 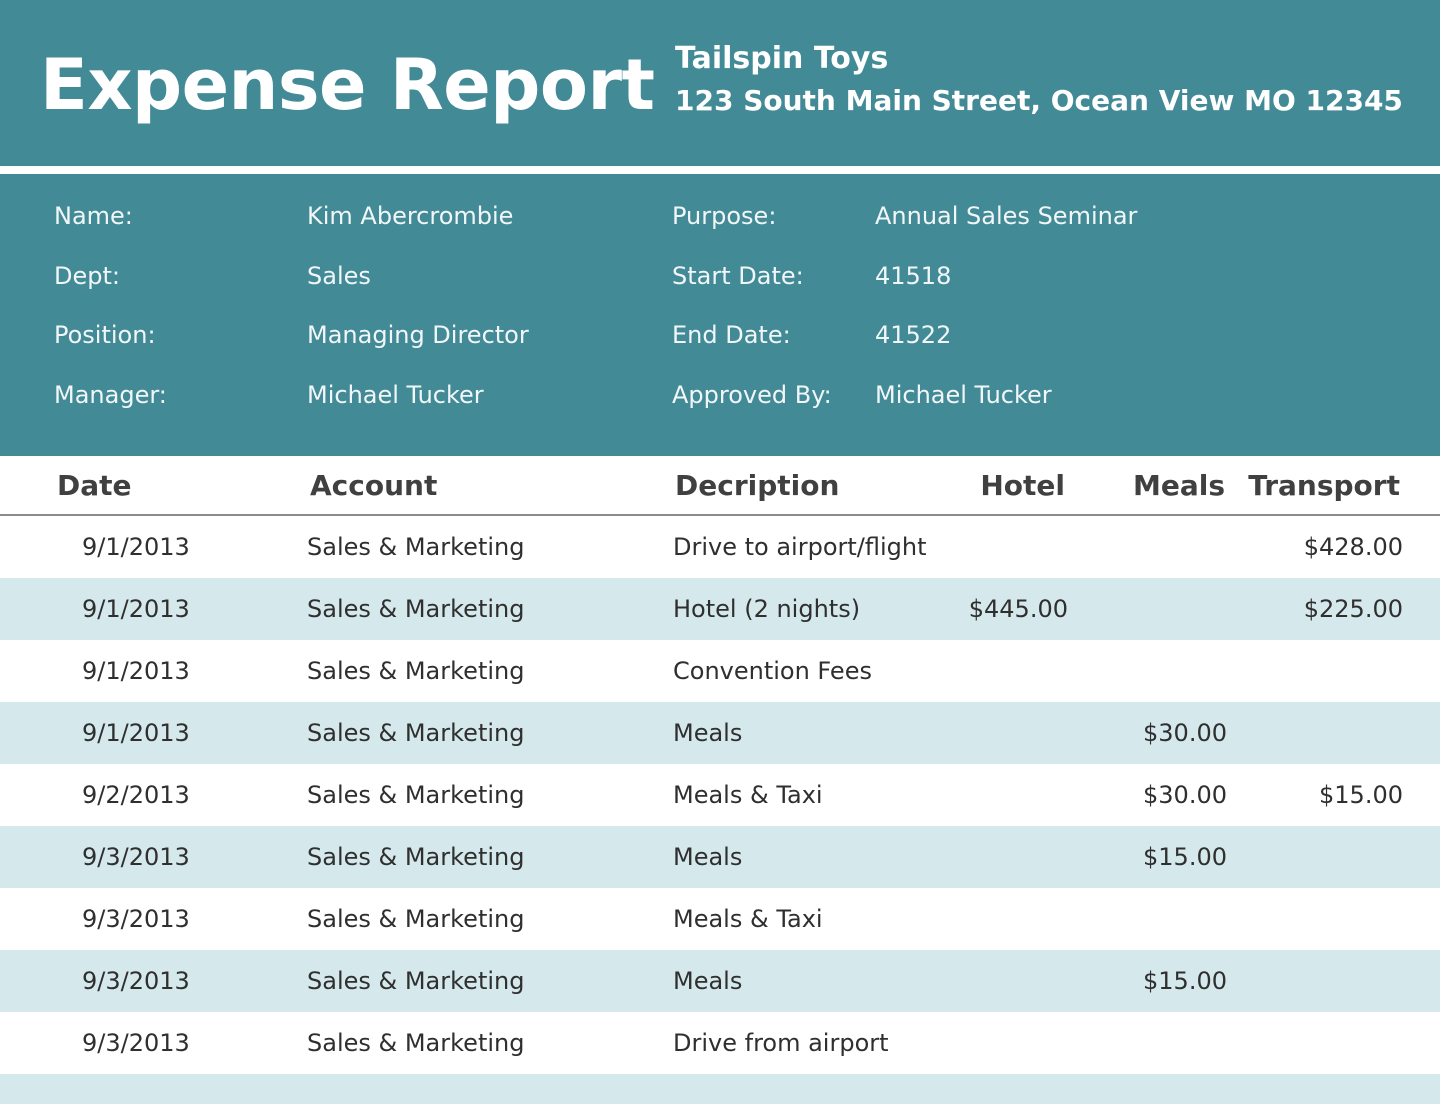 I want to click on cell-description: Convention Fees, so click(x=772, y=671).